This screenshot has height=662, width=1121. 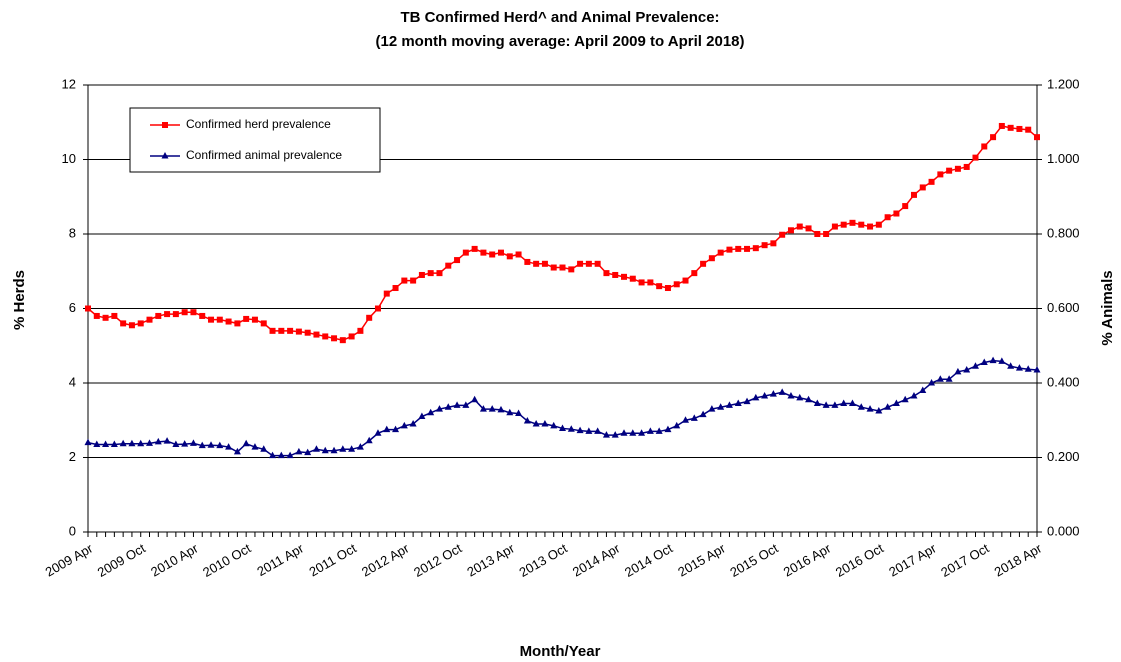 I want to click on y2-tick-label: 0.000, so click(x=1063, y=530).